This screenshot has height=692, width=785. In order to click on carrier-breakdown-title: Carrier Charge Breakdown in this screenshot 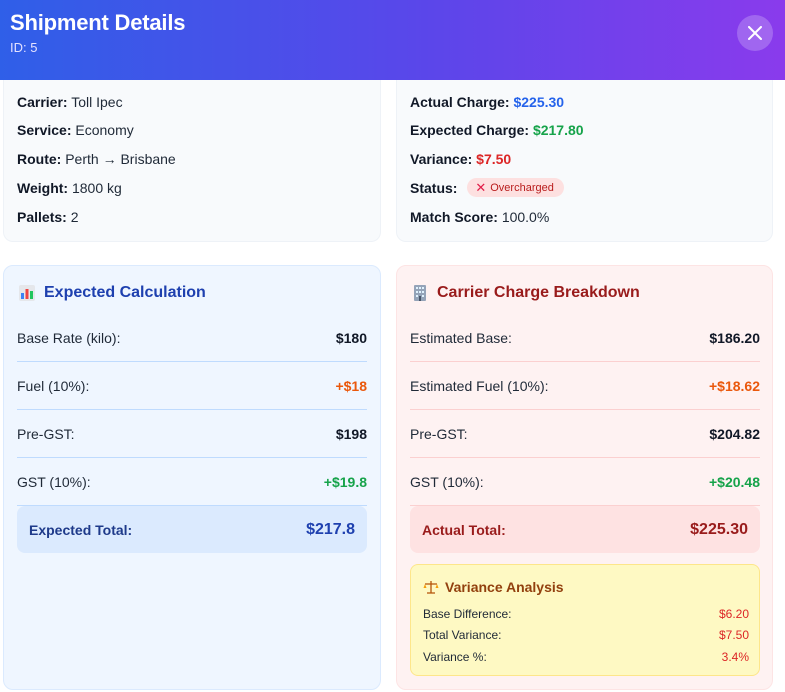, I will do `click(538, 292)`.